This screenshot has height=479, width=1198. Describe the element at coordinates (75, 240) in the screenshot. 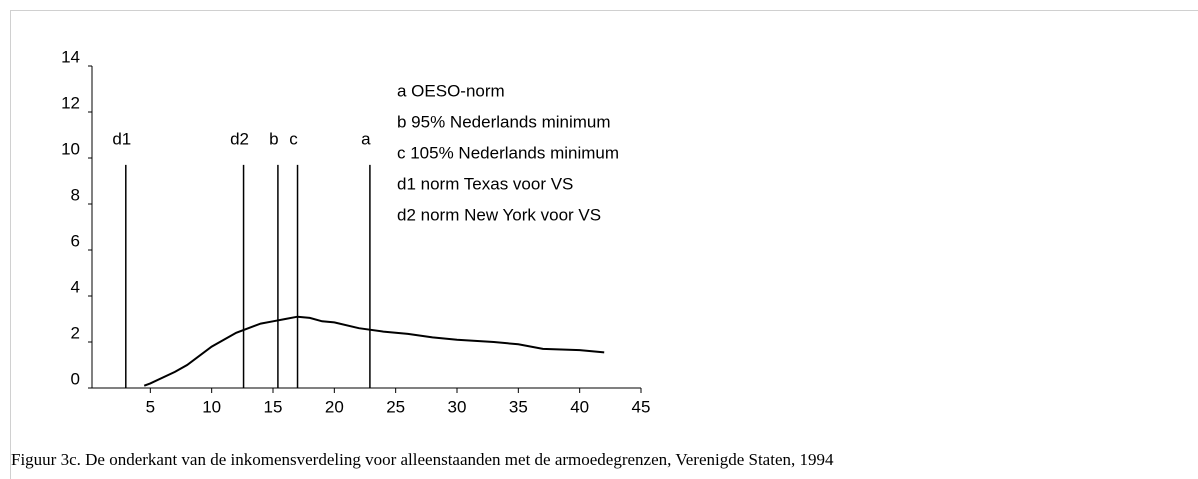

I see `y-tick-label: 6` at that location.